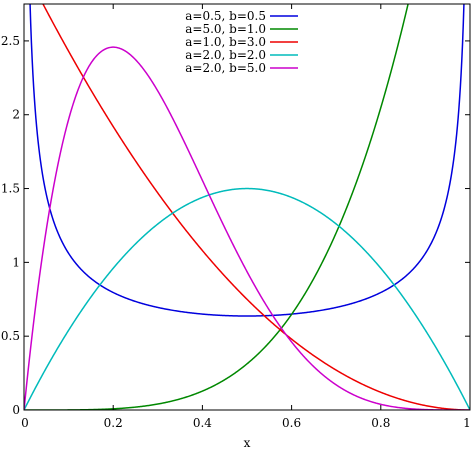 The width and height of the screenshot is (474, 453). Describe the element at coordinates (380, 423) in the screenshot. I see `x-tick-label: 0.8` at that location.